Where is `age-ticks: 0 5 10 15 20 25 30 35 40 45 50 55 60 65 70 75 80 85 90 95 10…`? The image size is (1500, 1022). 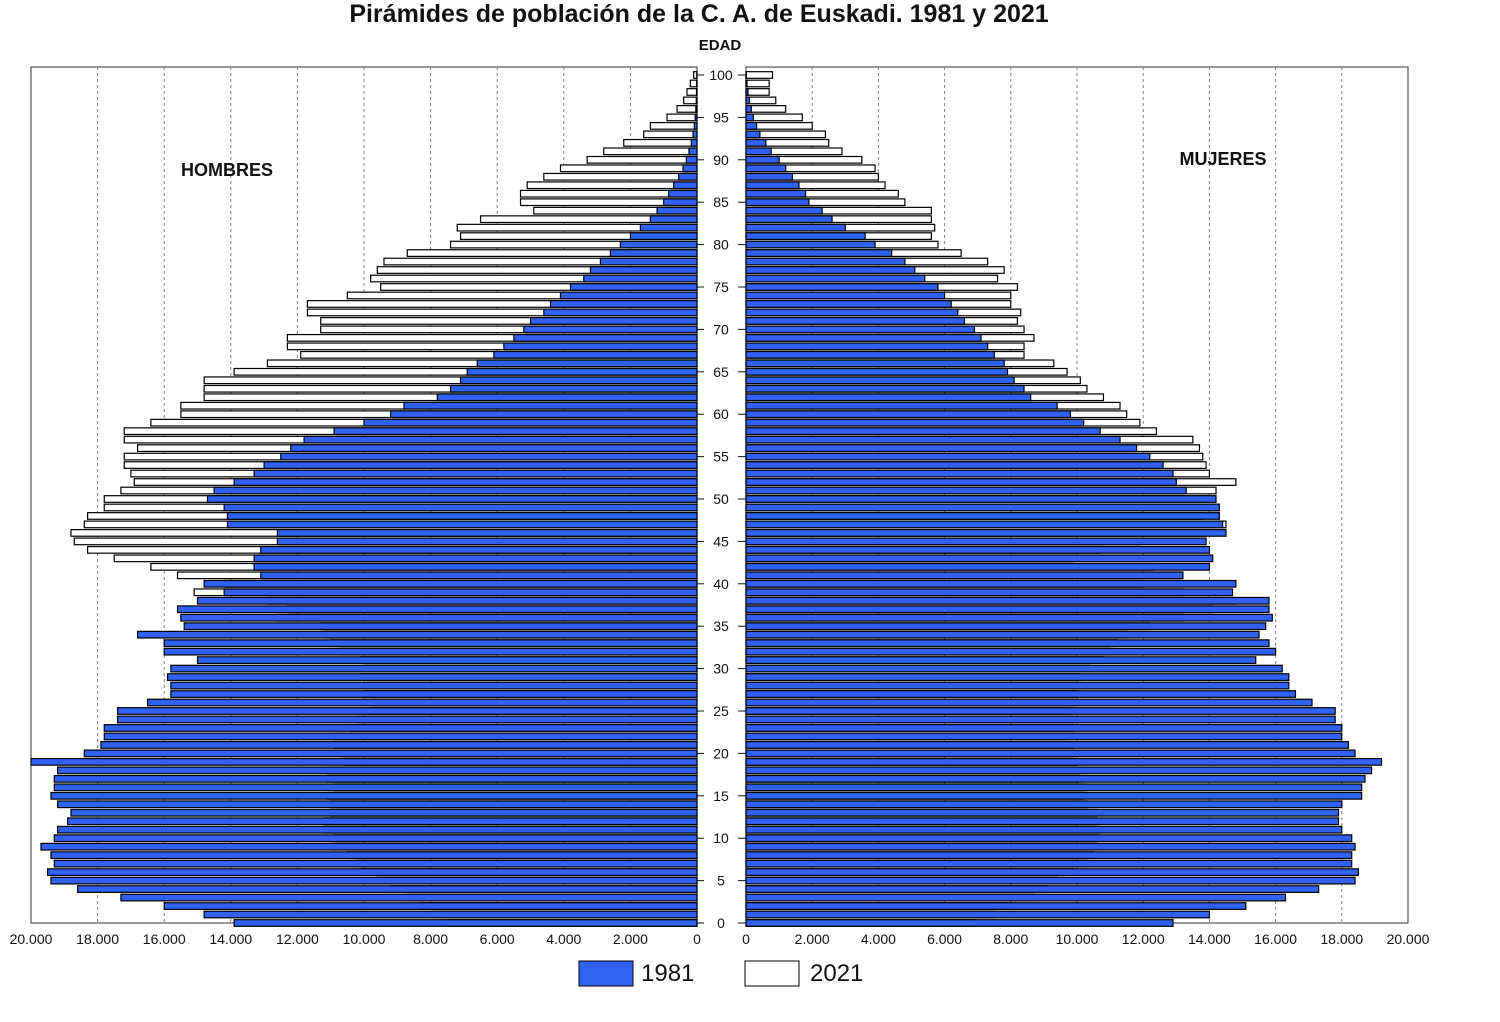
age-ticks: 0 5 10 15 20 25 30 35 40 45 50 55 60 65 70 75 80 85 90 95 10… is located at coordinates (721, 499).